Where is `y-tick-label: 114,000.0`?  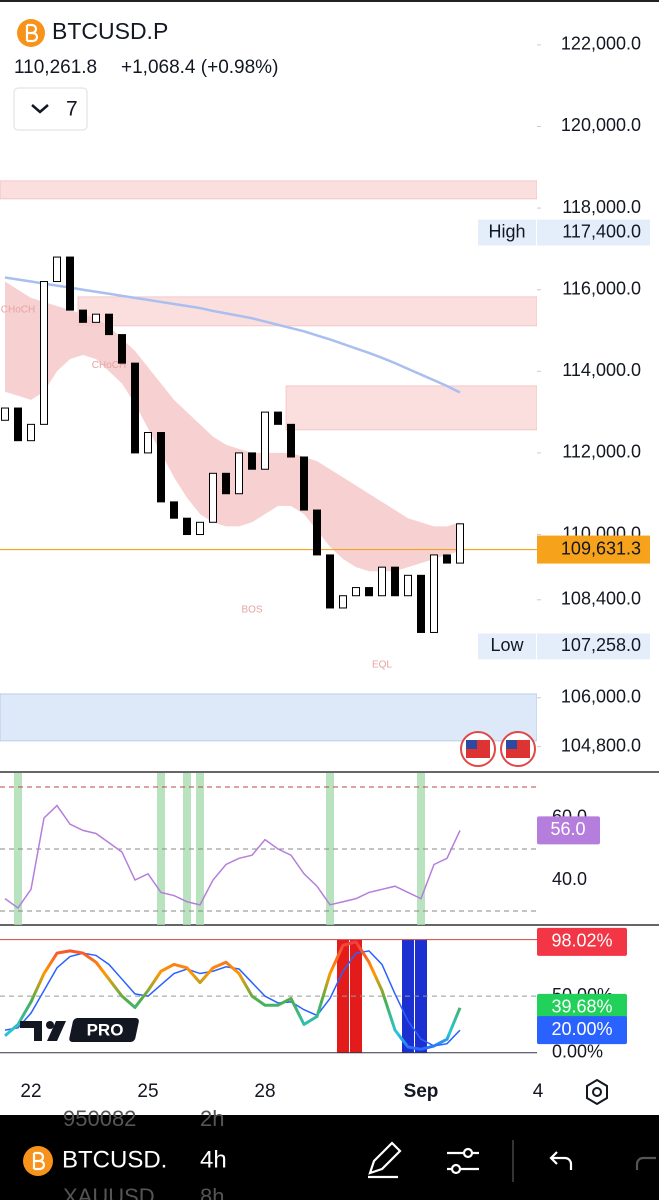 y-tick-label: 114,000.0 is located at coordinates (601, 370).